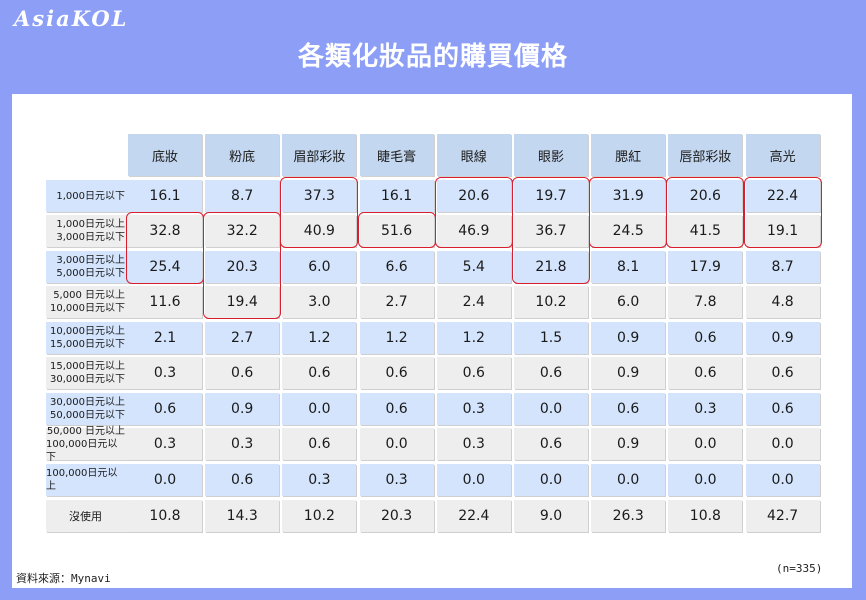 The height and width of the screenshot is (600, 866). I want to click on row-label-line: 3,000日元以上, so click(90, 260).